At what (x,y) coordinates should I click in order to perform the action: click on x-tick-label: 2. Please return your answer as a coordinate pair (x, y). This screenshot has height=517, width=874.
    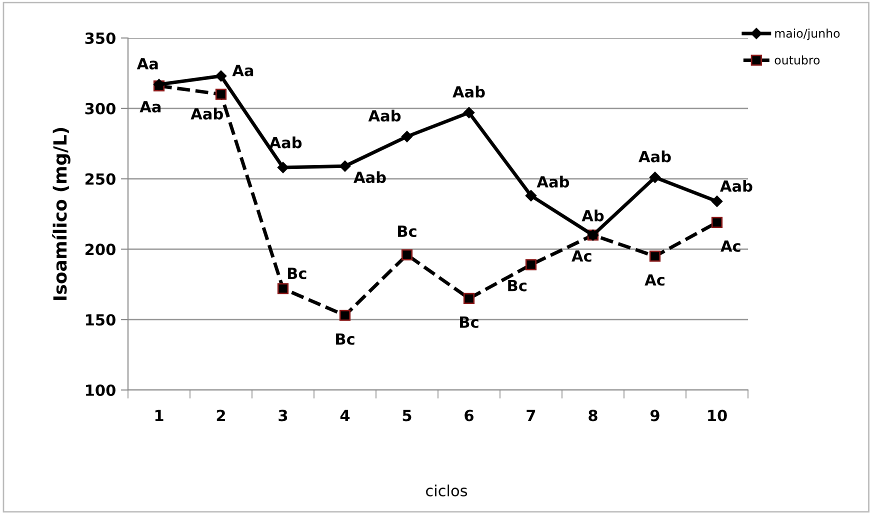
    Looking at the image, I should click on (220, 416).